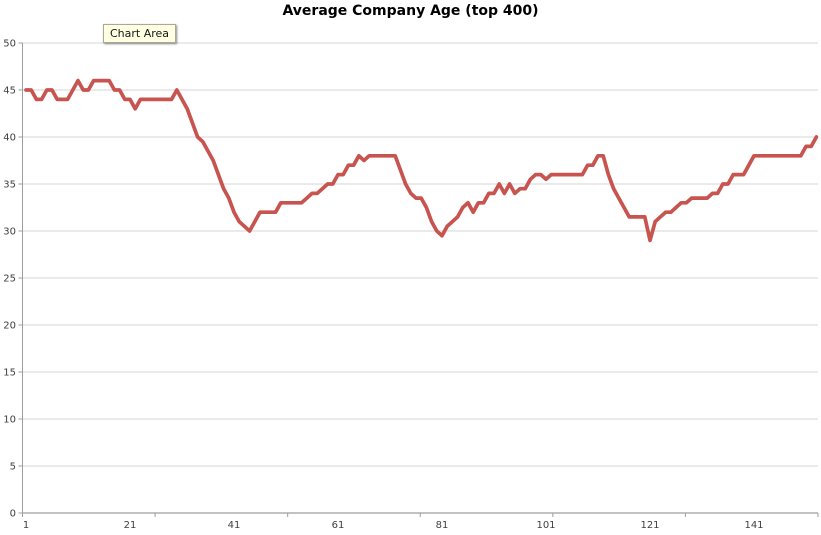 This screenshot has height=535, width=821. What do you see at coordinates (9, 44) in the screenshot?
I see `y-axis-tick-label: 50` at bounding box center [9, 44].